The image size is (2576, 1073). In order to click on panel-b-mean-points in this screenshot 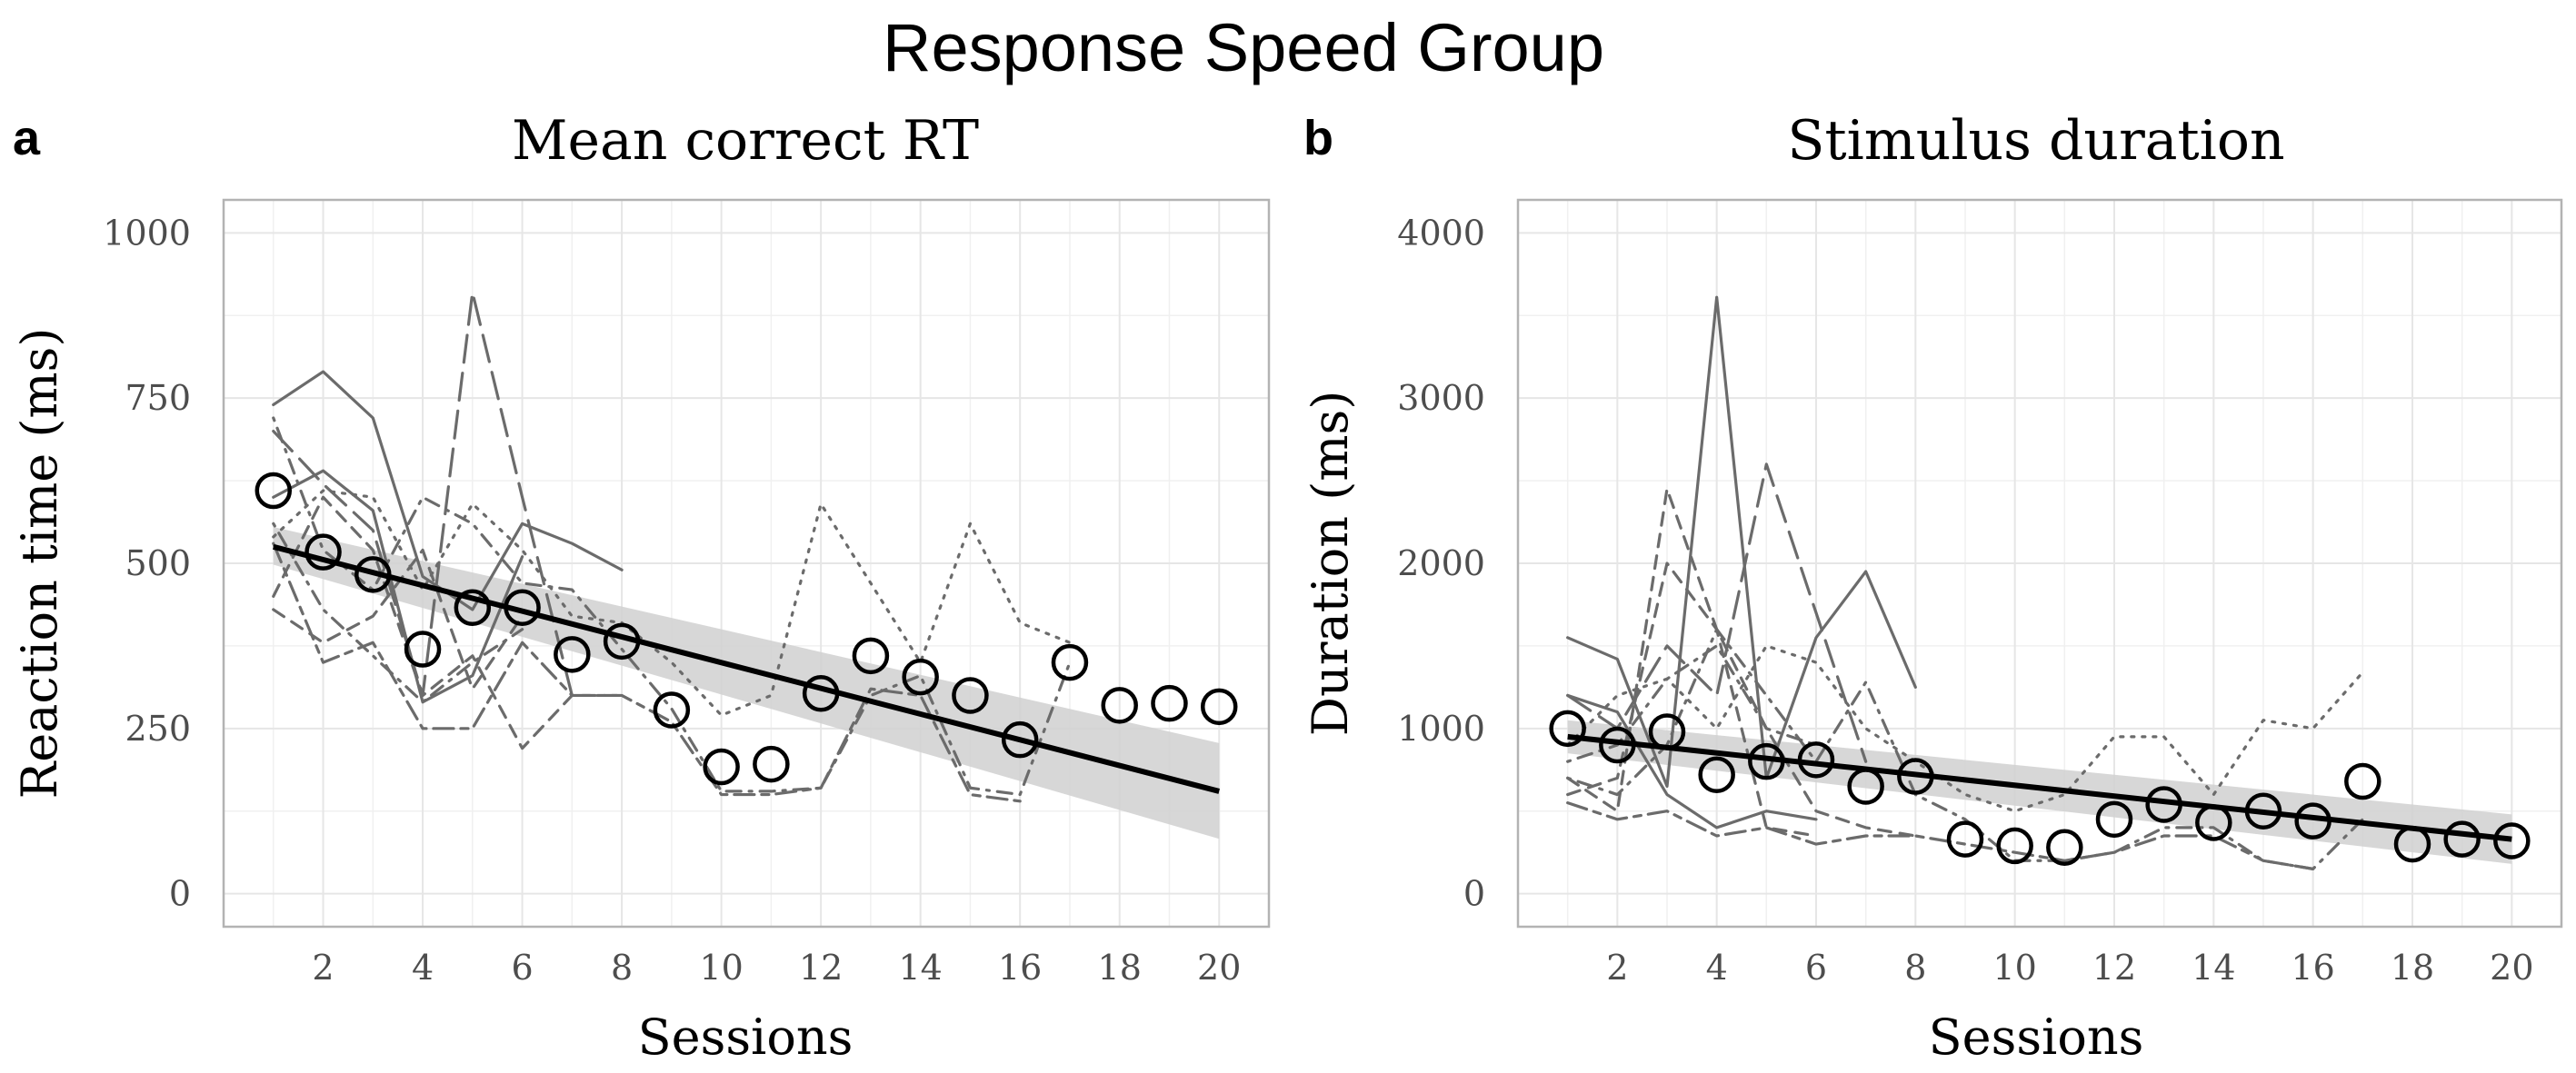, I will do `click(2040, 788)`.